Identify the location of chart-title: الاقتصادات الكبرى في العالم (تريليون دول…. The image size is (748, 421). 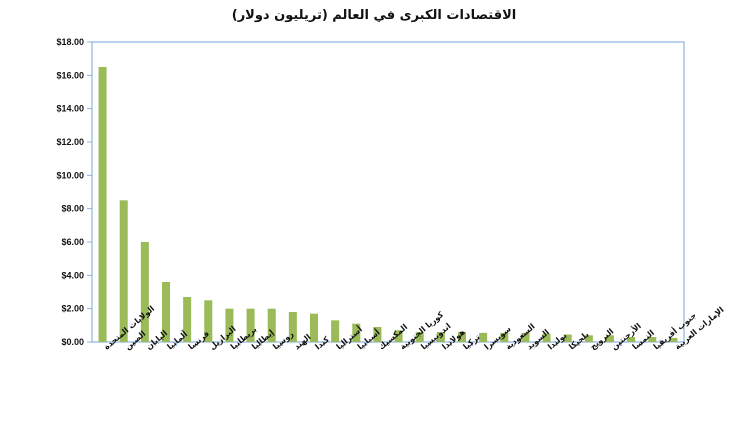
(374, 15).